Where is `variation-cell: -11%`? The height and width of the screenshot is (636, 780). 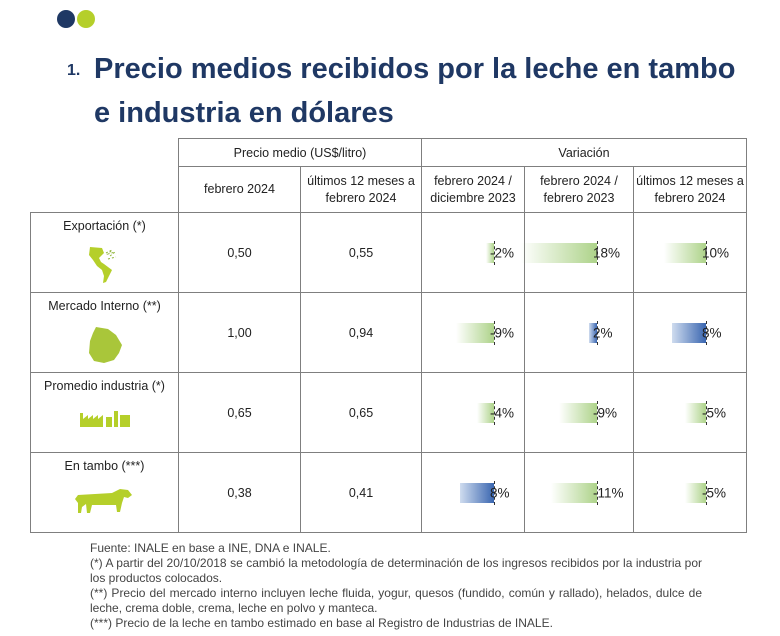 variation-cell: -11% is located at coordinates (579, 492).